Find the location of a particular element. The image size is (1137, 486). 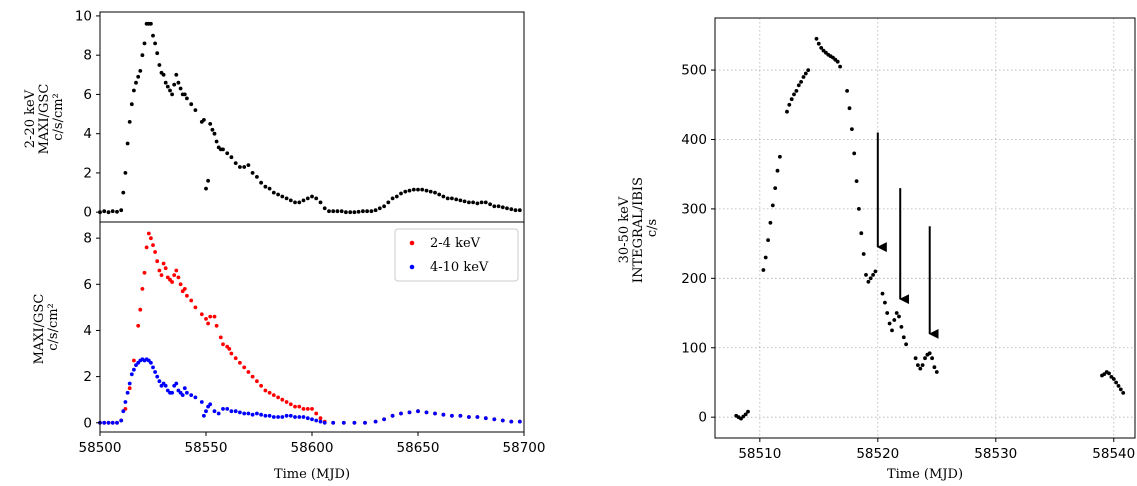

panel-right-xticks: 58510 58520 58530 58540 is located at coordinates (936, 450).